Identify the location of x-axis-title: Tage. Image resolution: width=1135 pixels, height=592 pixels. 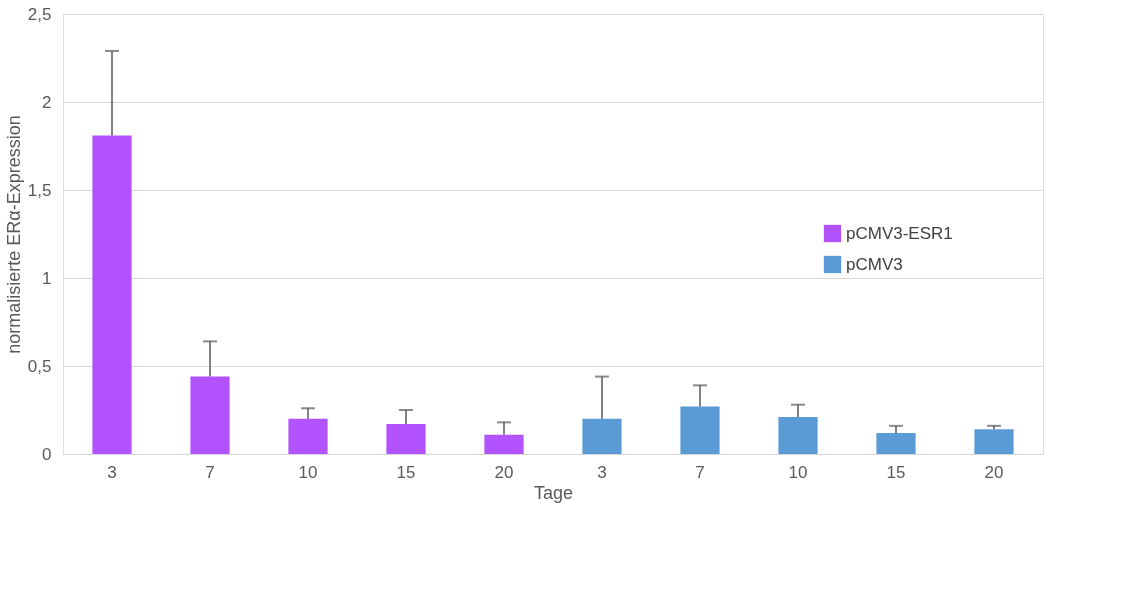
(553, 492).